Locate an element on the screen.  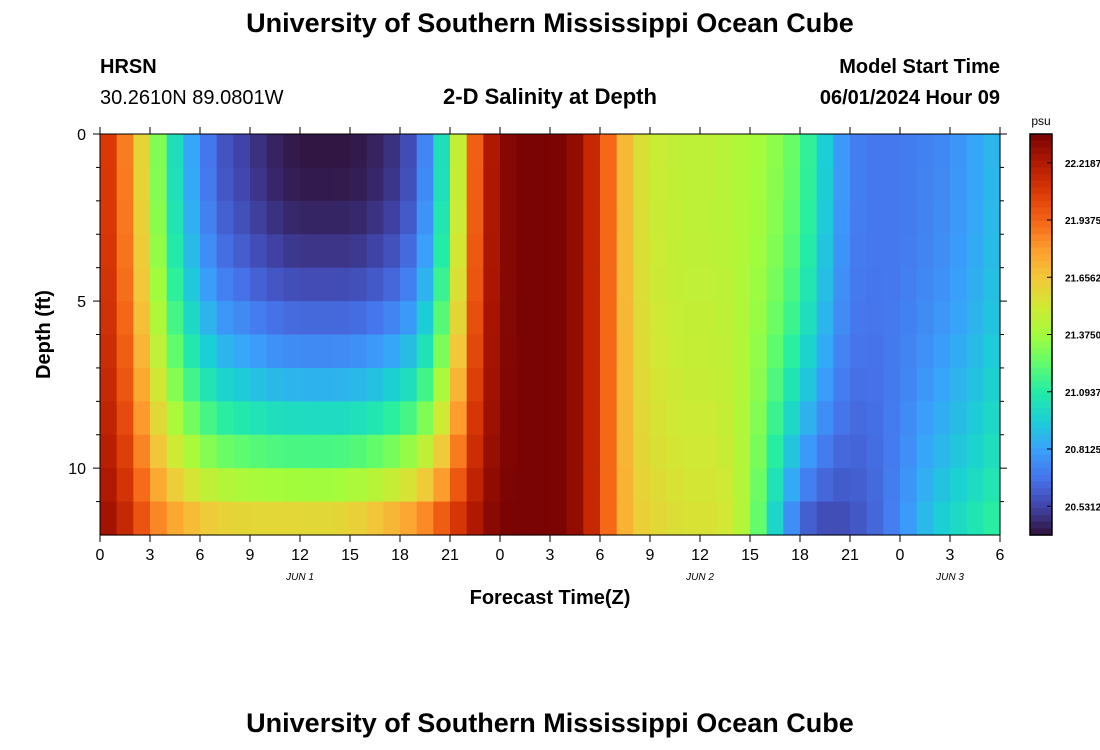
x-tick-label: 3 is located at coordinates (550, 555).